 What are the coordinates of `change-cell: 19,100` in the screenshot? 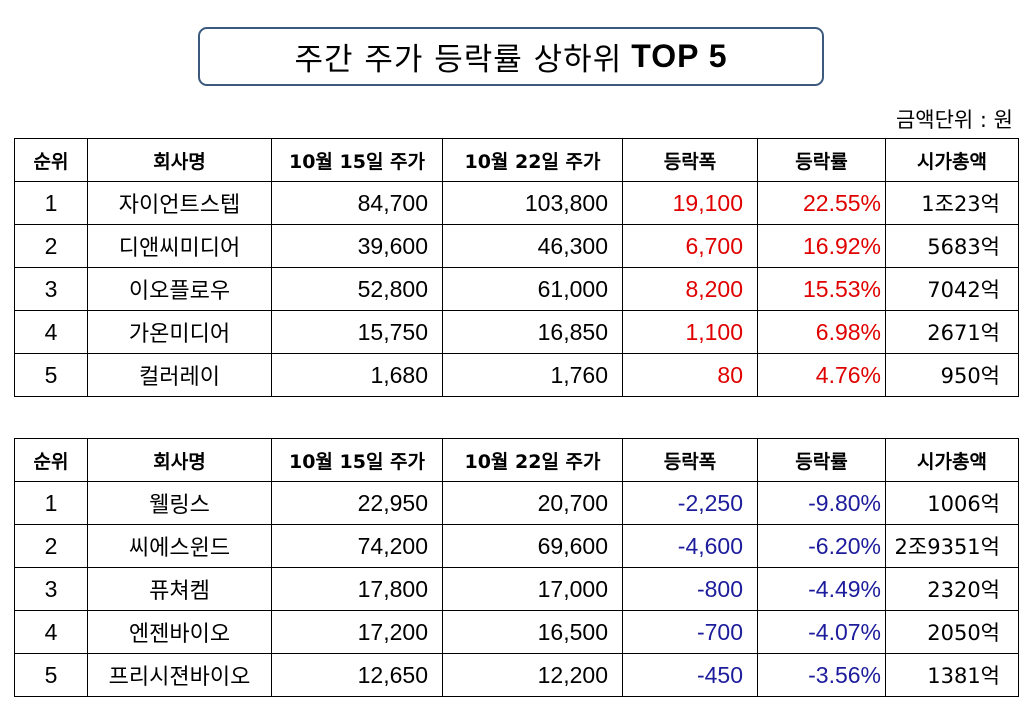 It's located at (690, 203).